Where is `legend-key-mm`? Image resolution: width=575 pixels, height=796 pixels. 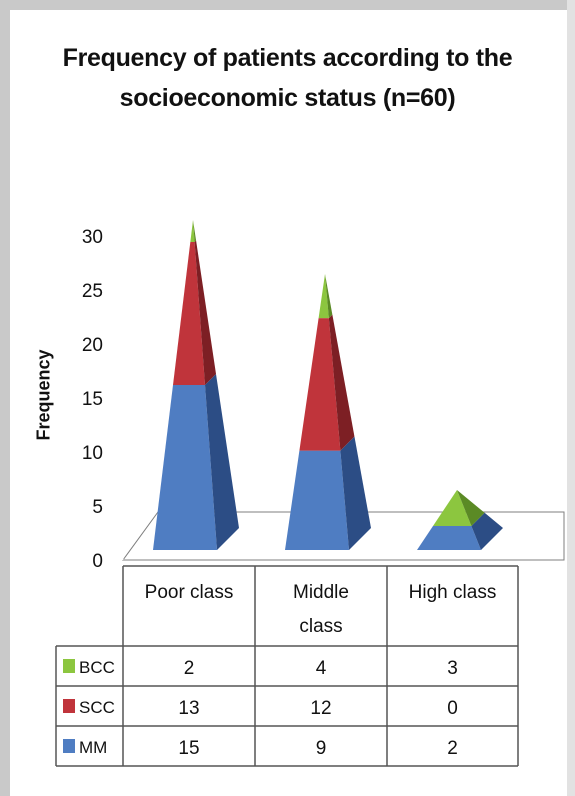
legend-key-mm is located at coordinates (69, 746).